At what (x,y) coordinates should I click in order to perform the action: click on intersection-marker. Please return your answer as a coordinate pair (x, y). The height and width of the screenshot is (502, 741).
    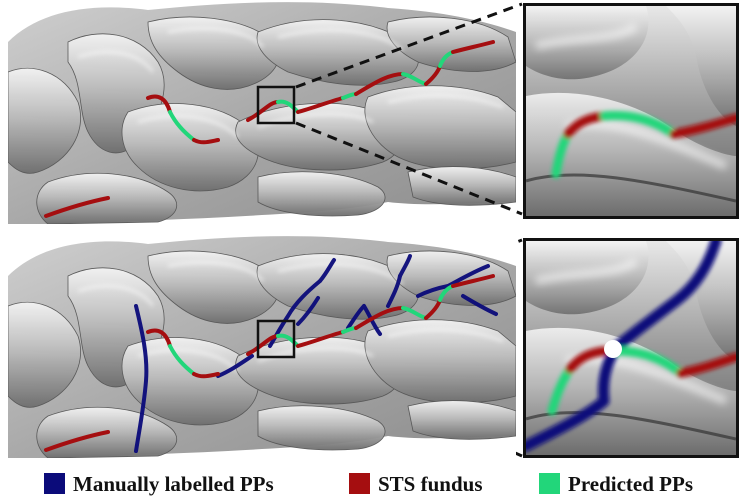
    Looking at the image, I should click on (613, 349).